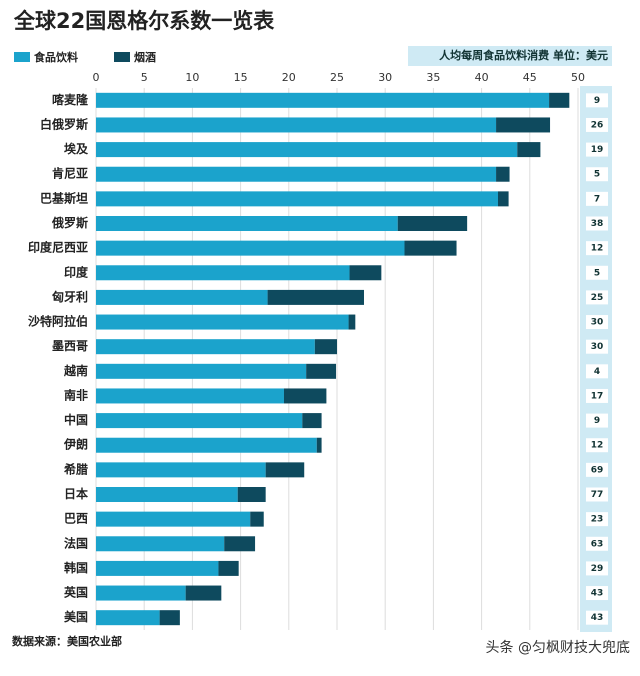  I want to click on y-tick-label: 法国, so click(76, 542).